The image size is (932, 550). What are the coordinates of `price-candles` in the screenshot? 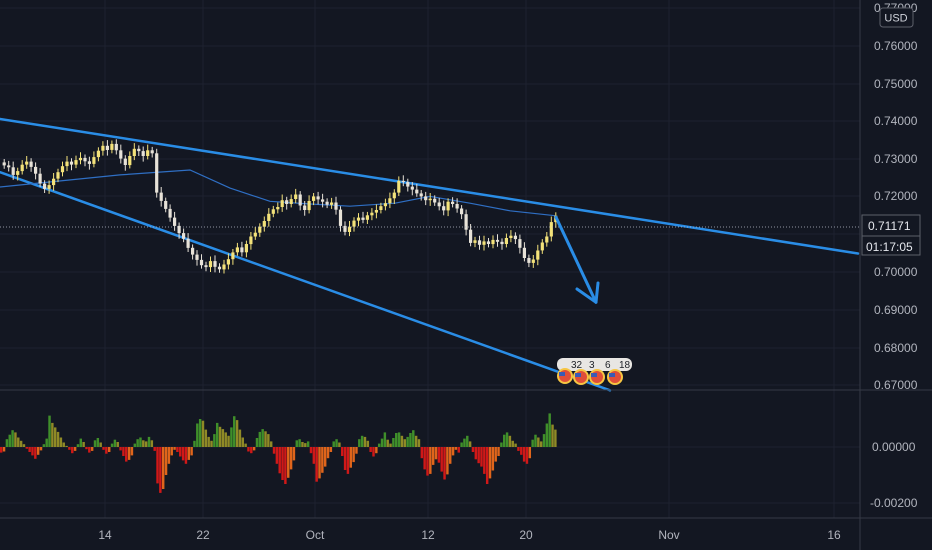 It's located at (280, 206).